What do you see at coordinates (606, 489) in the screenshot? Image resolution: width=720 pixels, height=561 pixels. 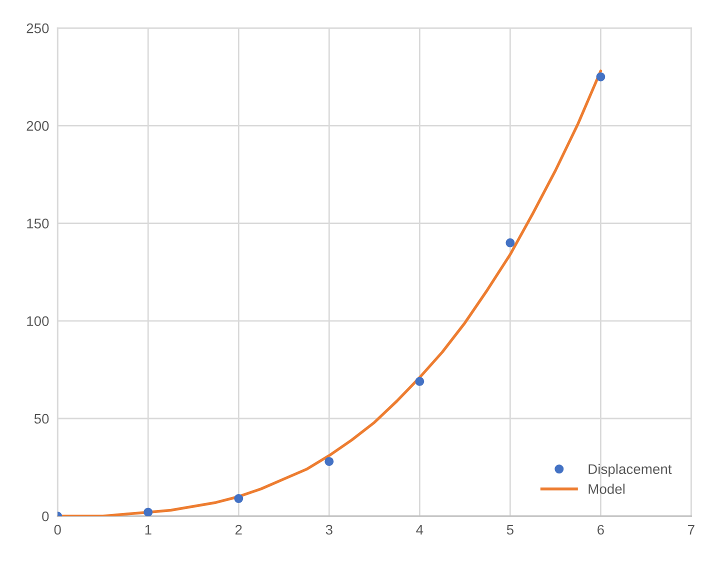 I see `legend-label: Model` at bounding box center [606, 489].